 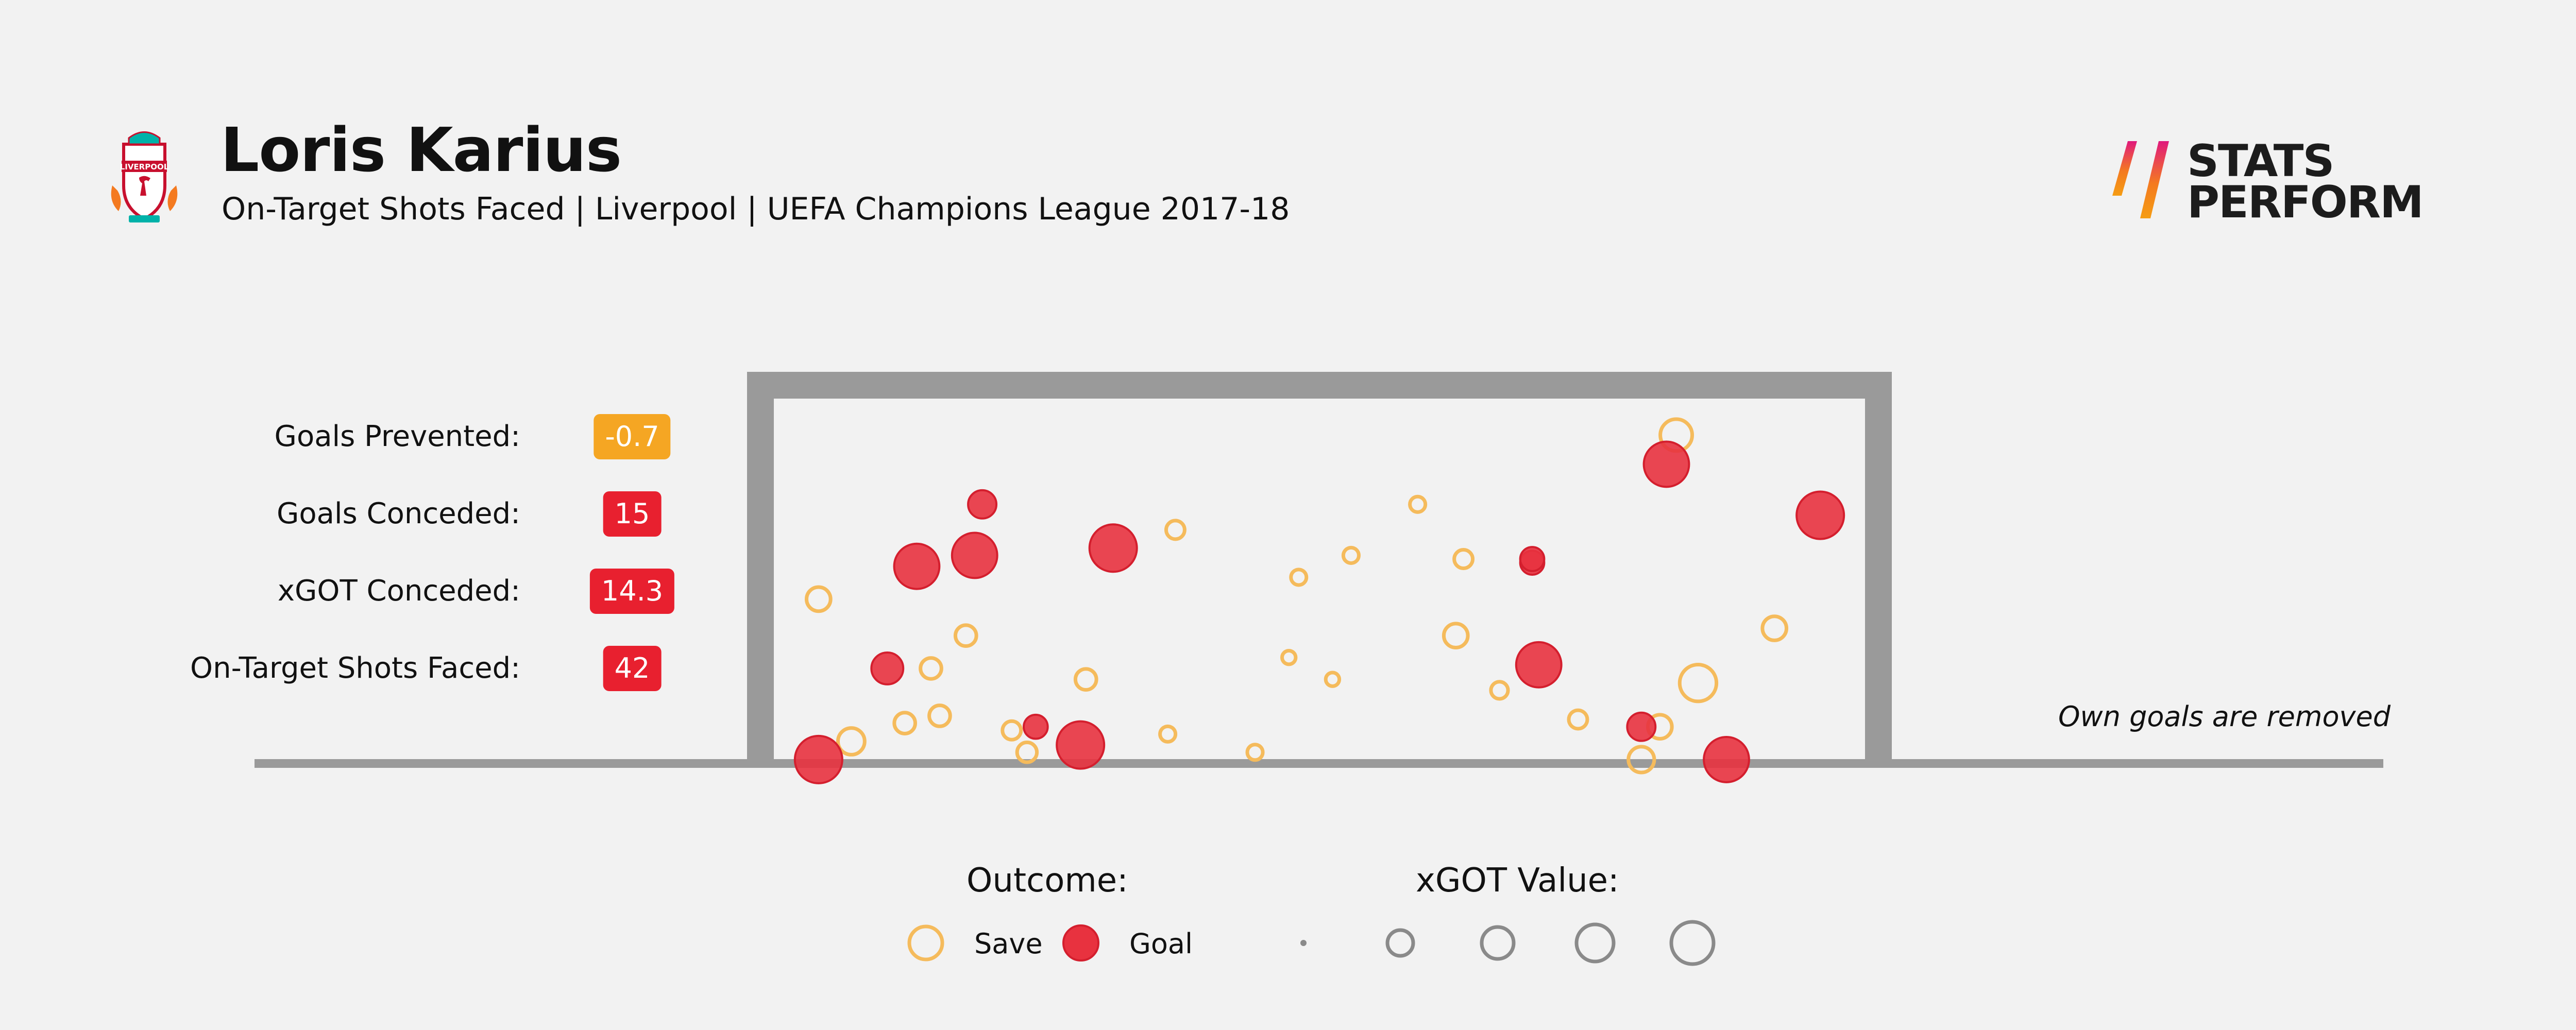 What do you see at coordinates (1047, 881) in the screenshot?
I see `legend-outcome-title: Outcome:` at bounding box center [1047, 881].